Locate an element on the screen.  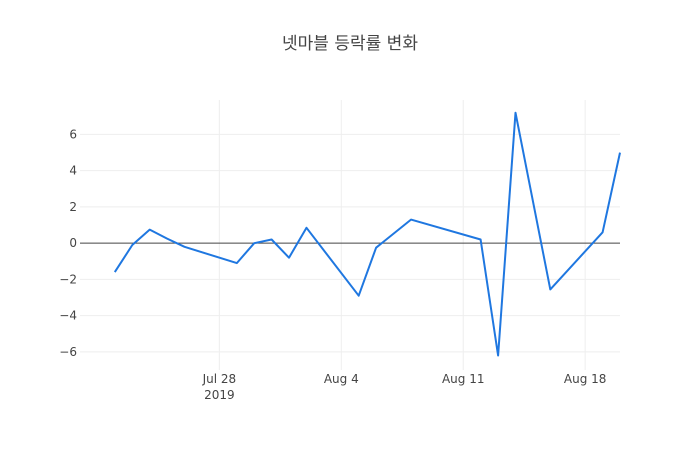
chart-title: 넷마블 등락률 변화 is located at coordinates (350, 44).